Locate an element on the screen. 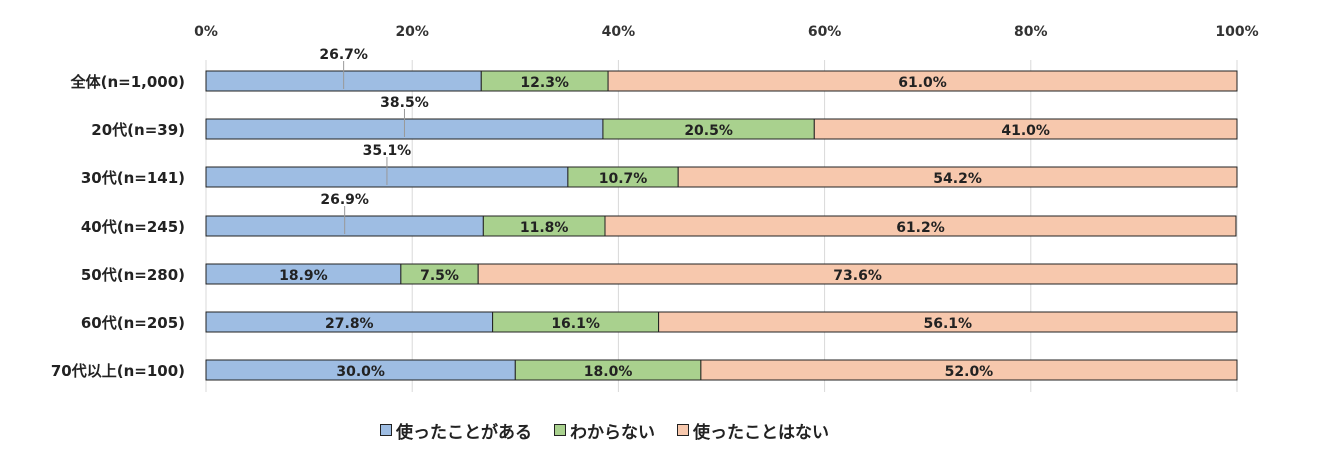 The image size is (1318, 457). data-label: 18.9% is located at coordinates (303, 276).